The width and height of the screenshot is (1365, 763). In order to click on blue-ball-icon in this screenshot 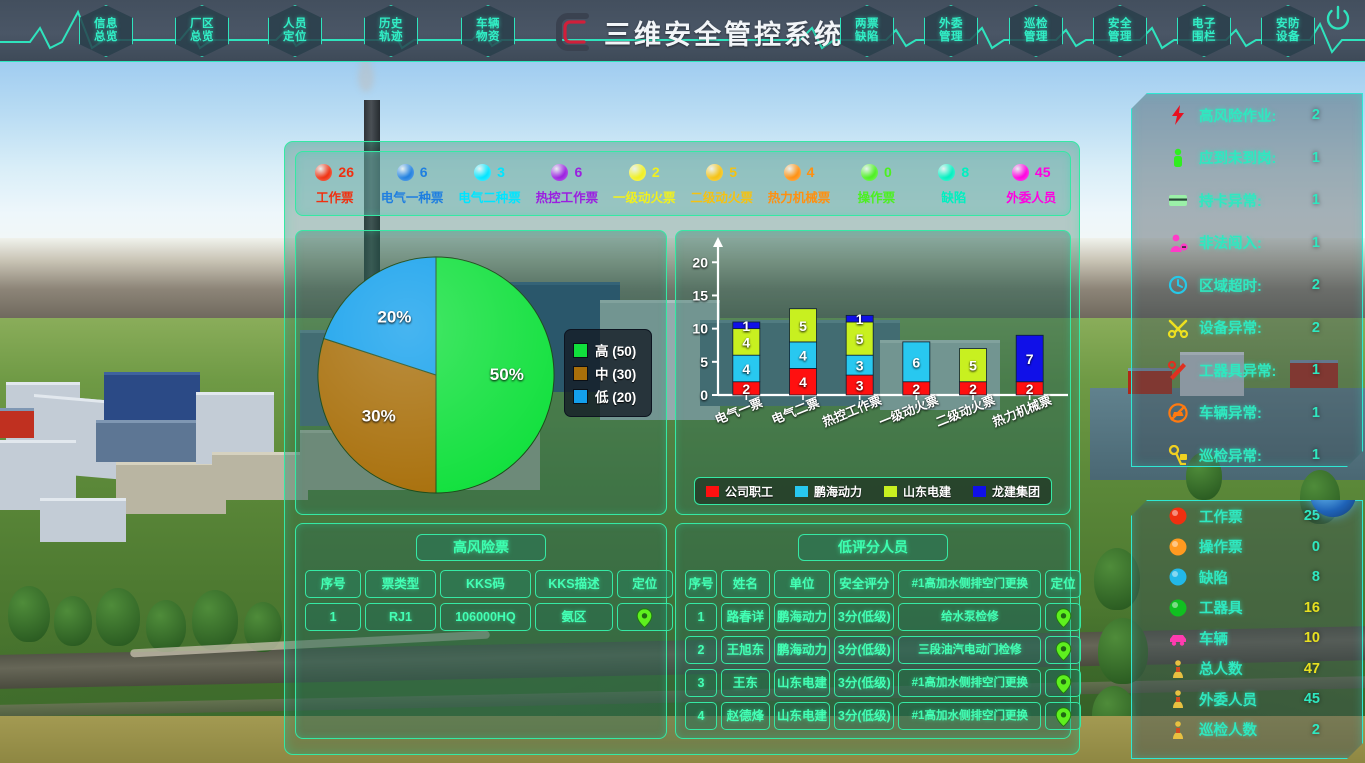, I will do `click(1178, 577)`.